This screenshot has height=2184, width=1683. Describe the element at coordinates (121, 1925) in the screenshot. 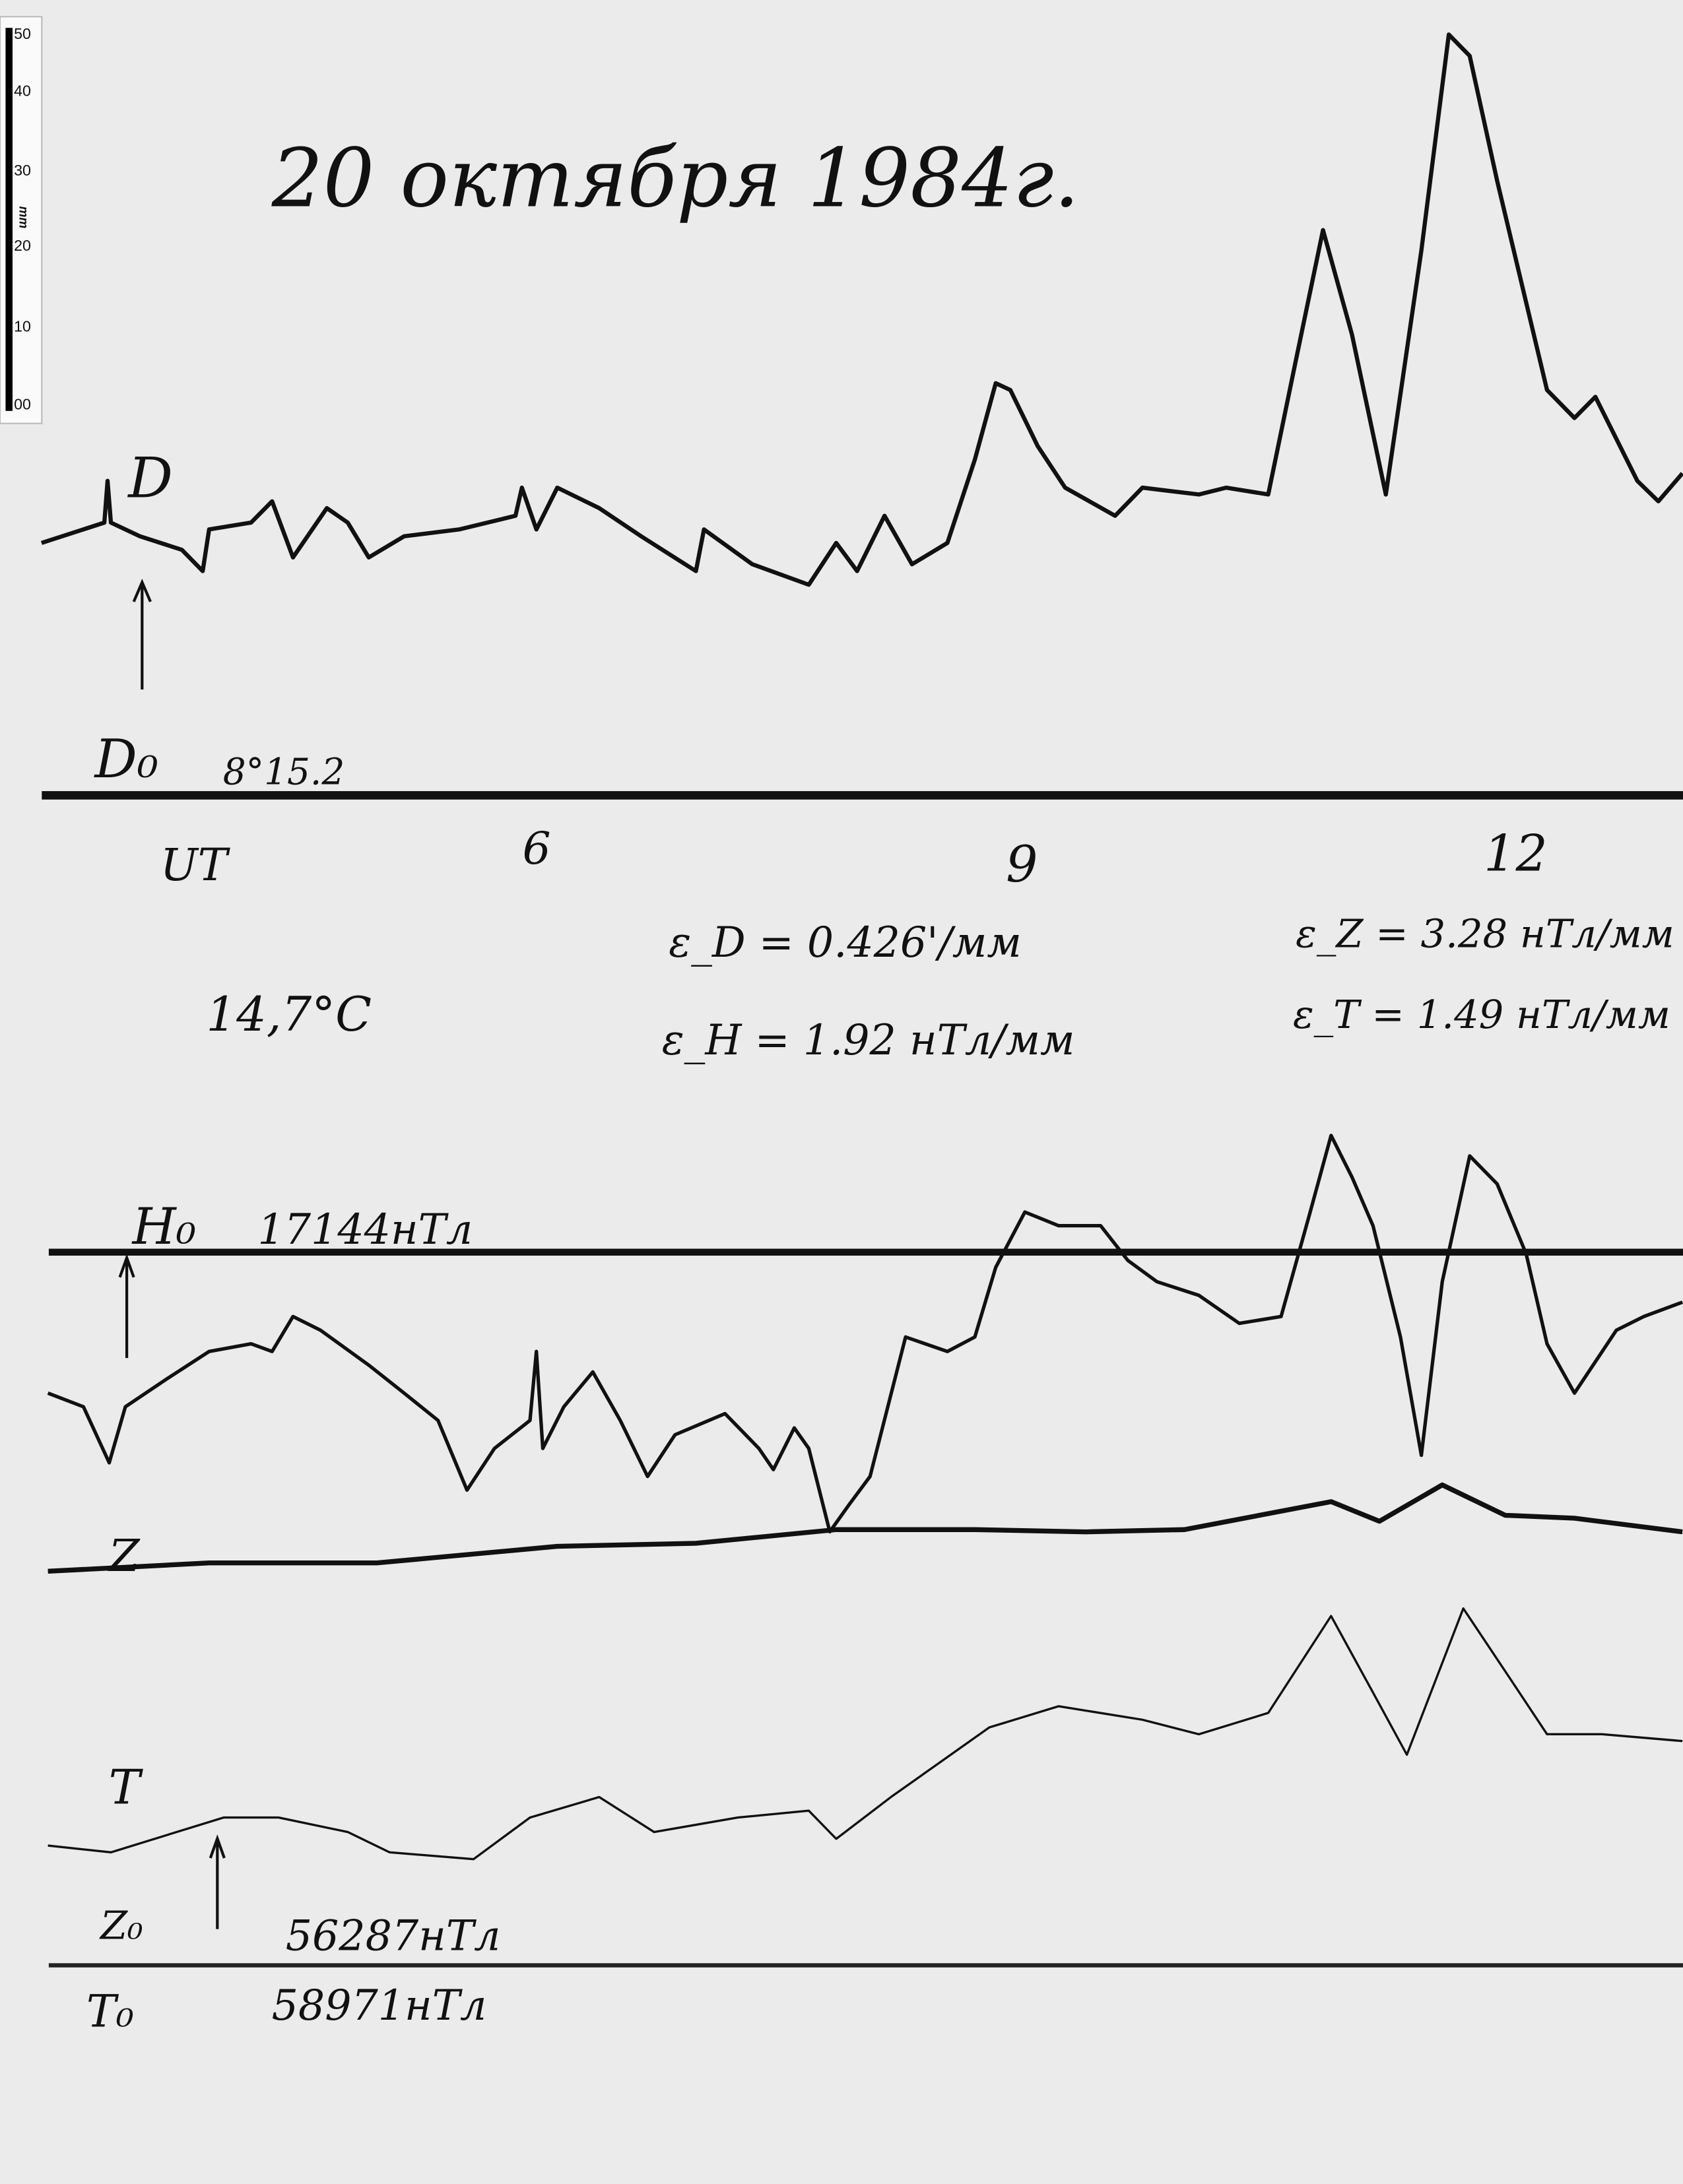

I see `label-z0: Z₀` at that location.